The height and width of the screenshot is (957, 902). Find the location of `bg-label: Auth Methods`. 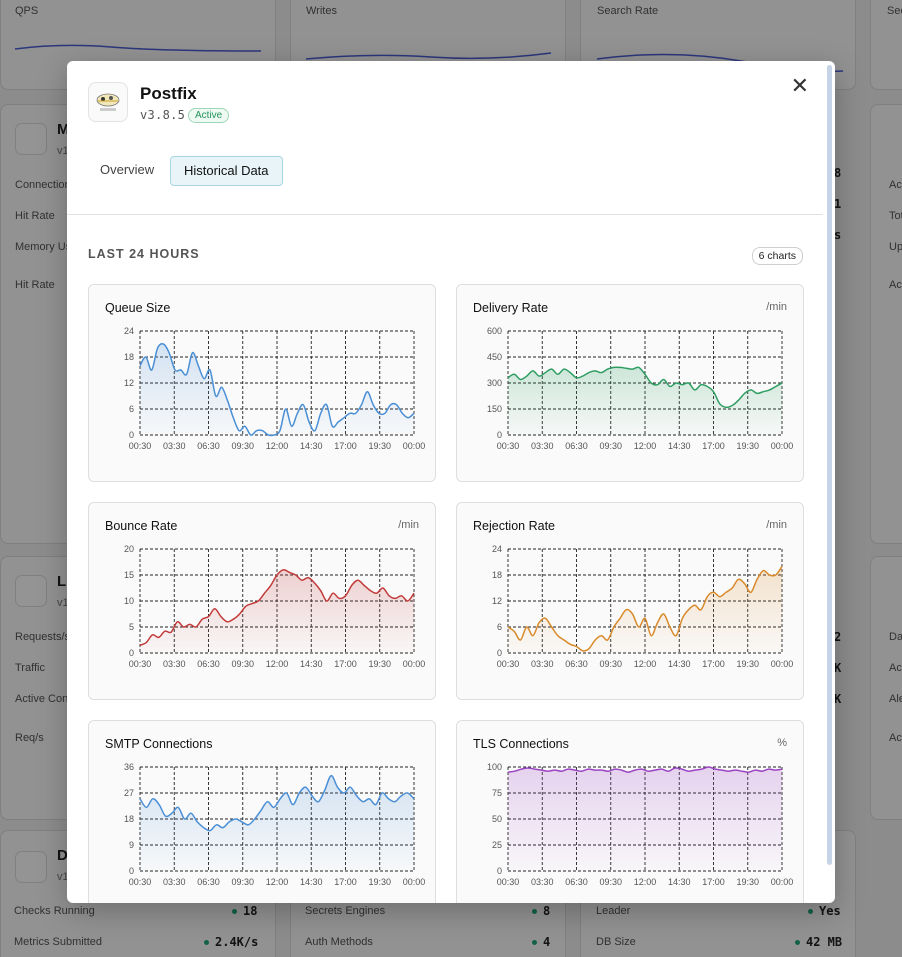

bg-label: Auth Methods is located at coordinates (339, 942).